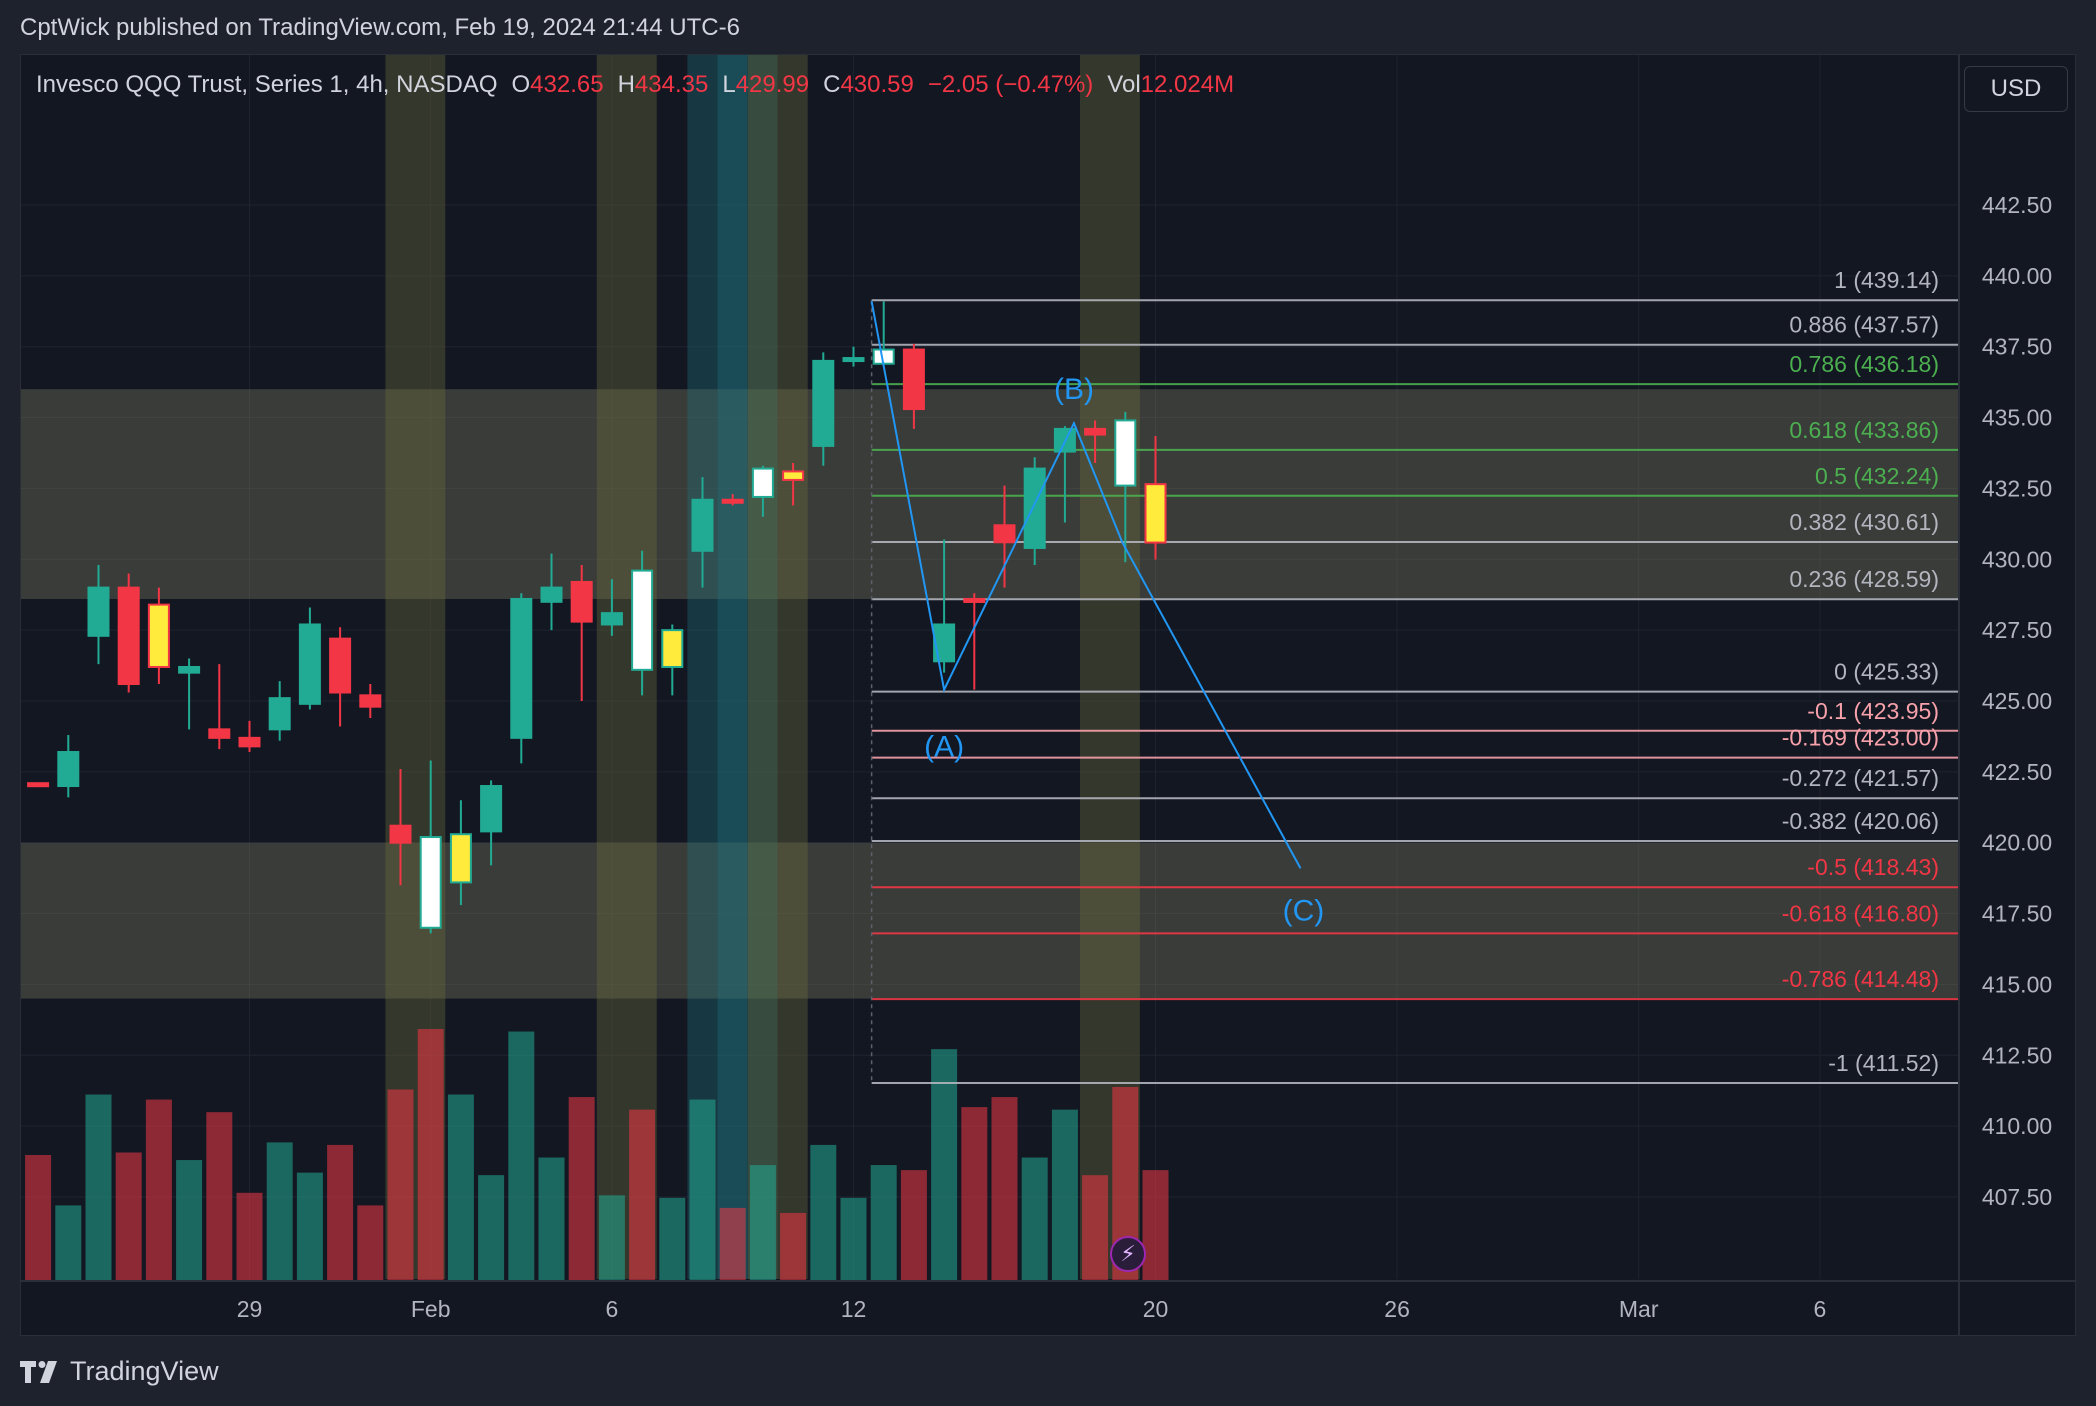 Image resolution: width=2096 pixels, height=1406 pixels. Describe the element at coordinates (1304, 911) in the screenshot. I see `wave-label: (C)` at that location.